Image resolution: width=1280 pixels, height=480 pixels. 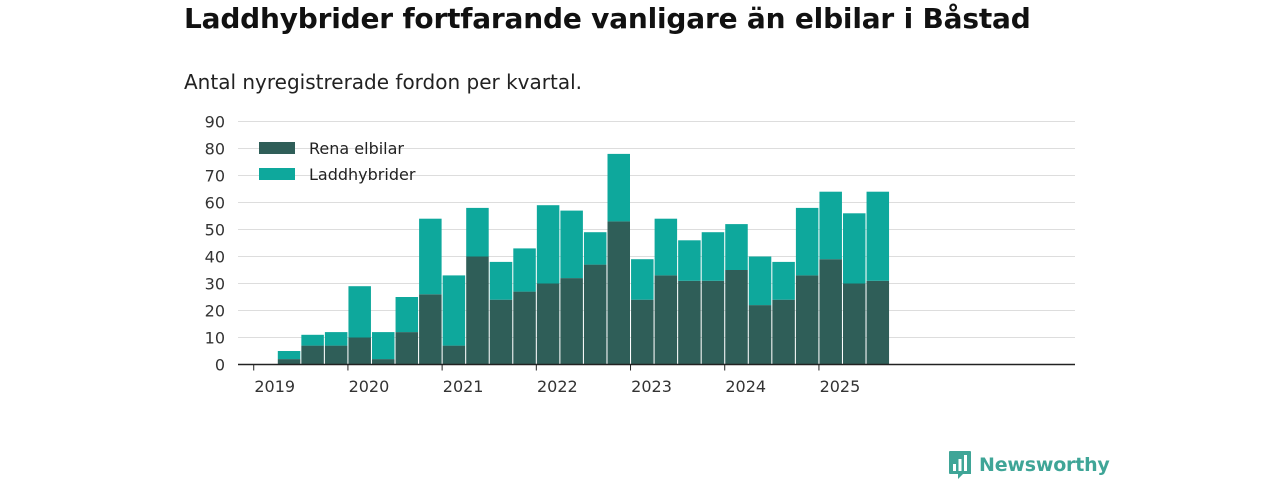 What do you see at coordinates (220, 365) in the screenshot?
I see `y-tick-label: 0` at bounding box center [220, 365].